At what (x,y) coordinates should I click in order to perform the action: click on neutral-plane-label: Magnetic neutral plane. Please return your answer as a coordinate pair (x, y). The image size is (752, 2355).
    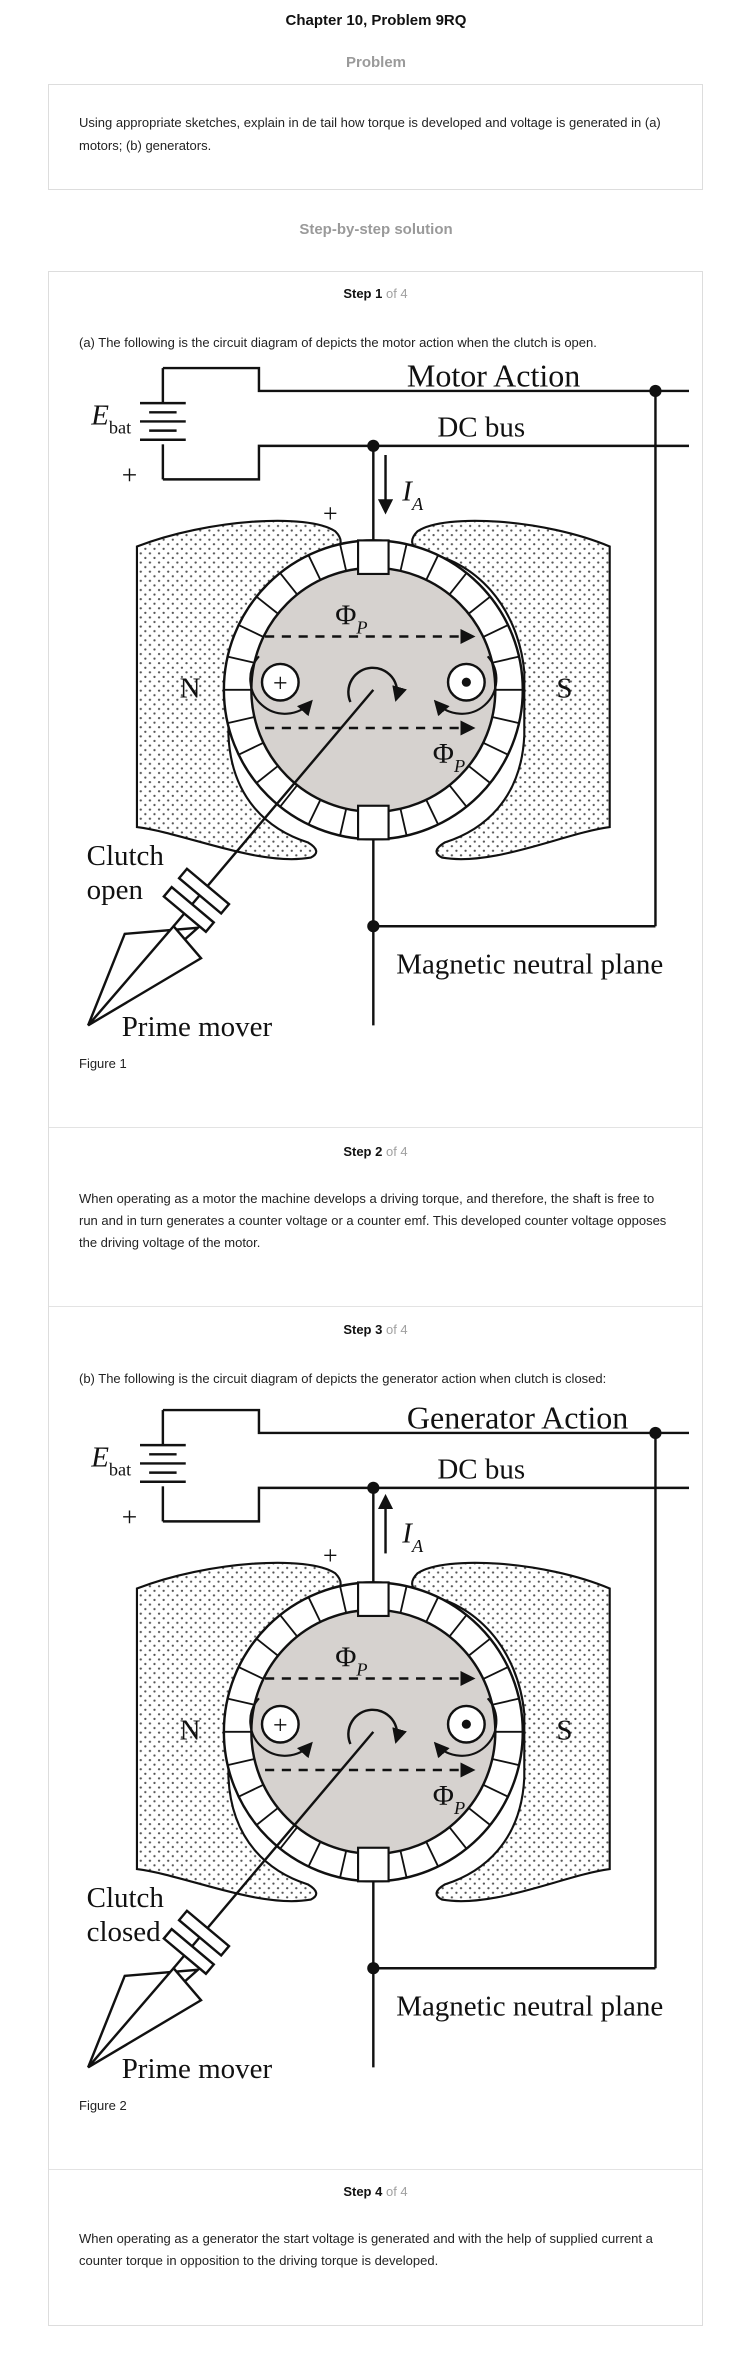
    Looking at the image, I should click on (529, 2007).